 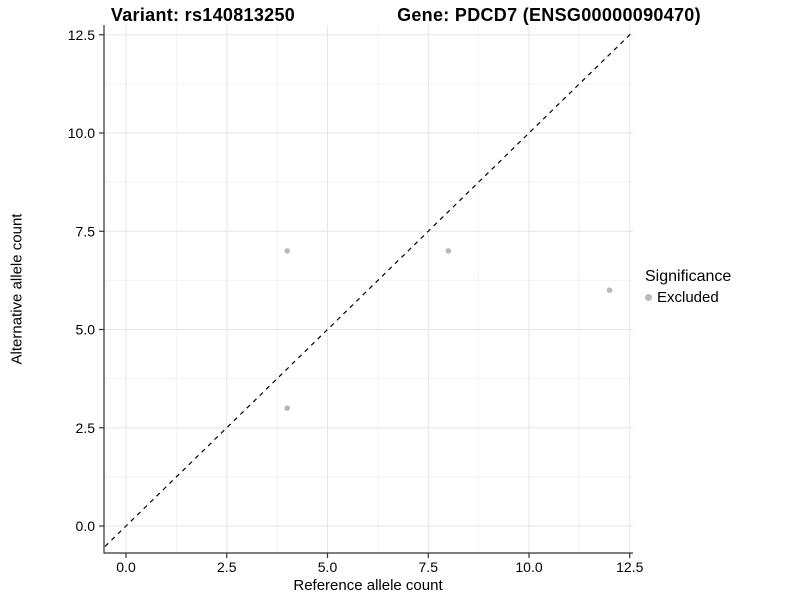 I want to click on x-axis-title: Reference allele count, so click(x=368, y=585).